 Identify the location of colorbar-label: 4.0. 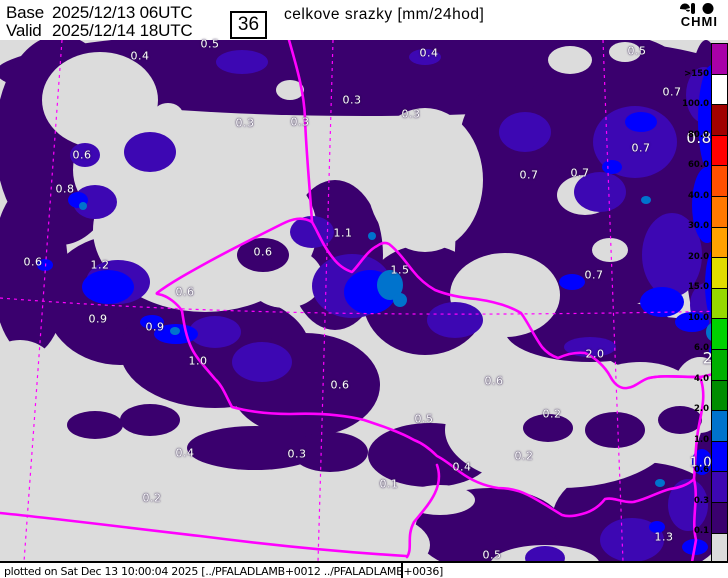
(701, 378).